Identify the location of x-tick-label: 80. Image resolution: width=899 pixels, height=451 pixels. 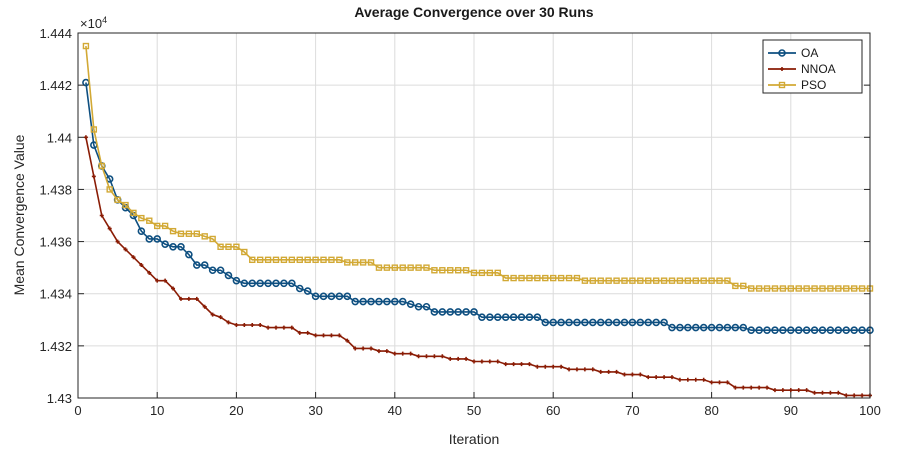
(711, 410).